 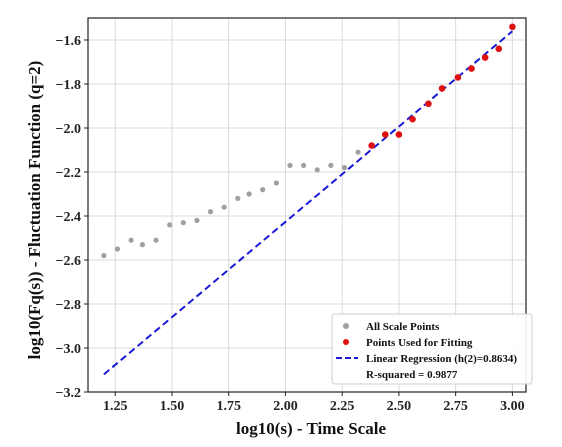 What do you see at coordinates (68, 173) in the screenshot?
I see `y-tick-label: −2.2` at bounding box center [68, 173].